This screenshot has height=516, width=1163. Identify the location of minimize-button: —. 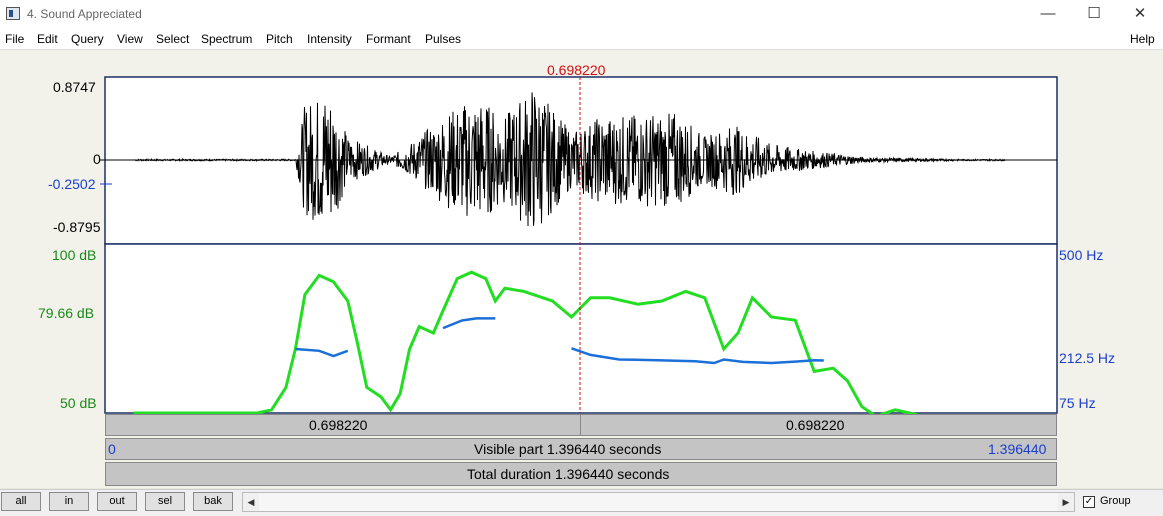
(1048, 13).